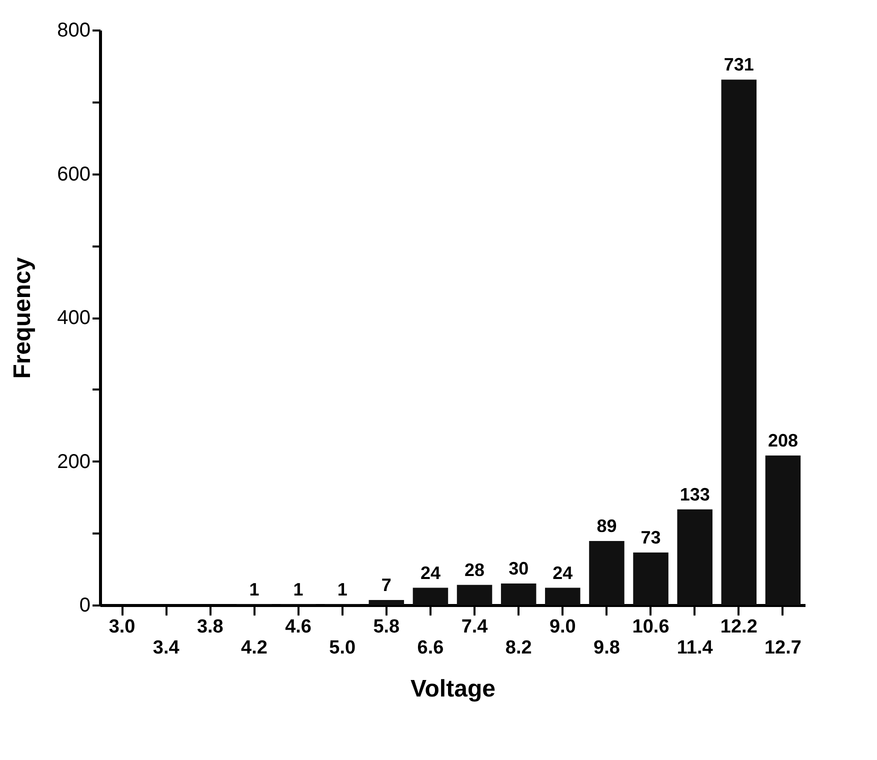 This screenshot has width=877, height=760. What do you see at coordinates (518, 568) in the screenshot?
I see `data-label: 30` at bounding box center [518, 568].